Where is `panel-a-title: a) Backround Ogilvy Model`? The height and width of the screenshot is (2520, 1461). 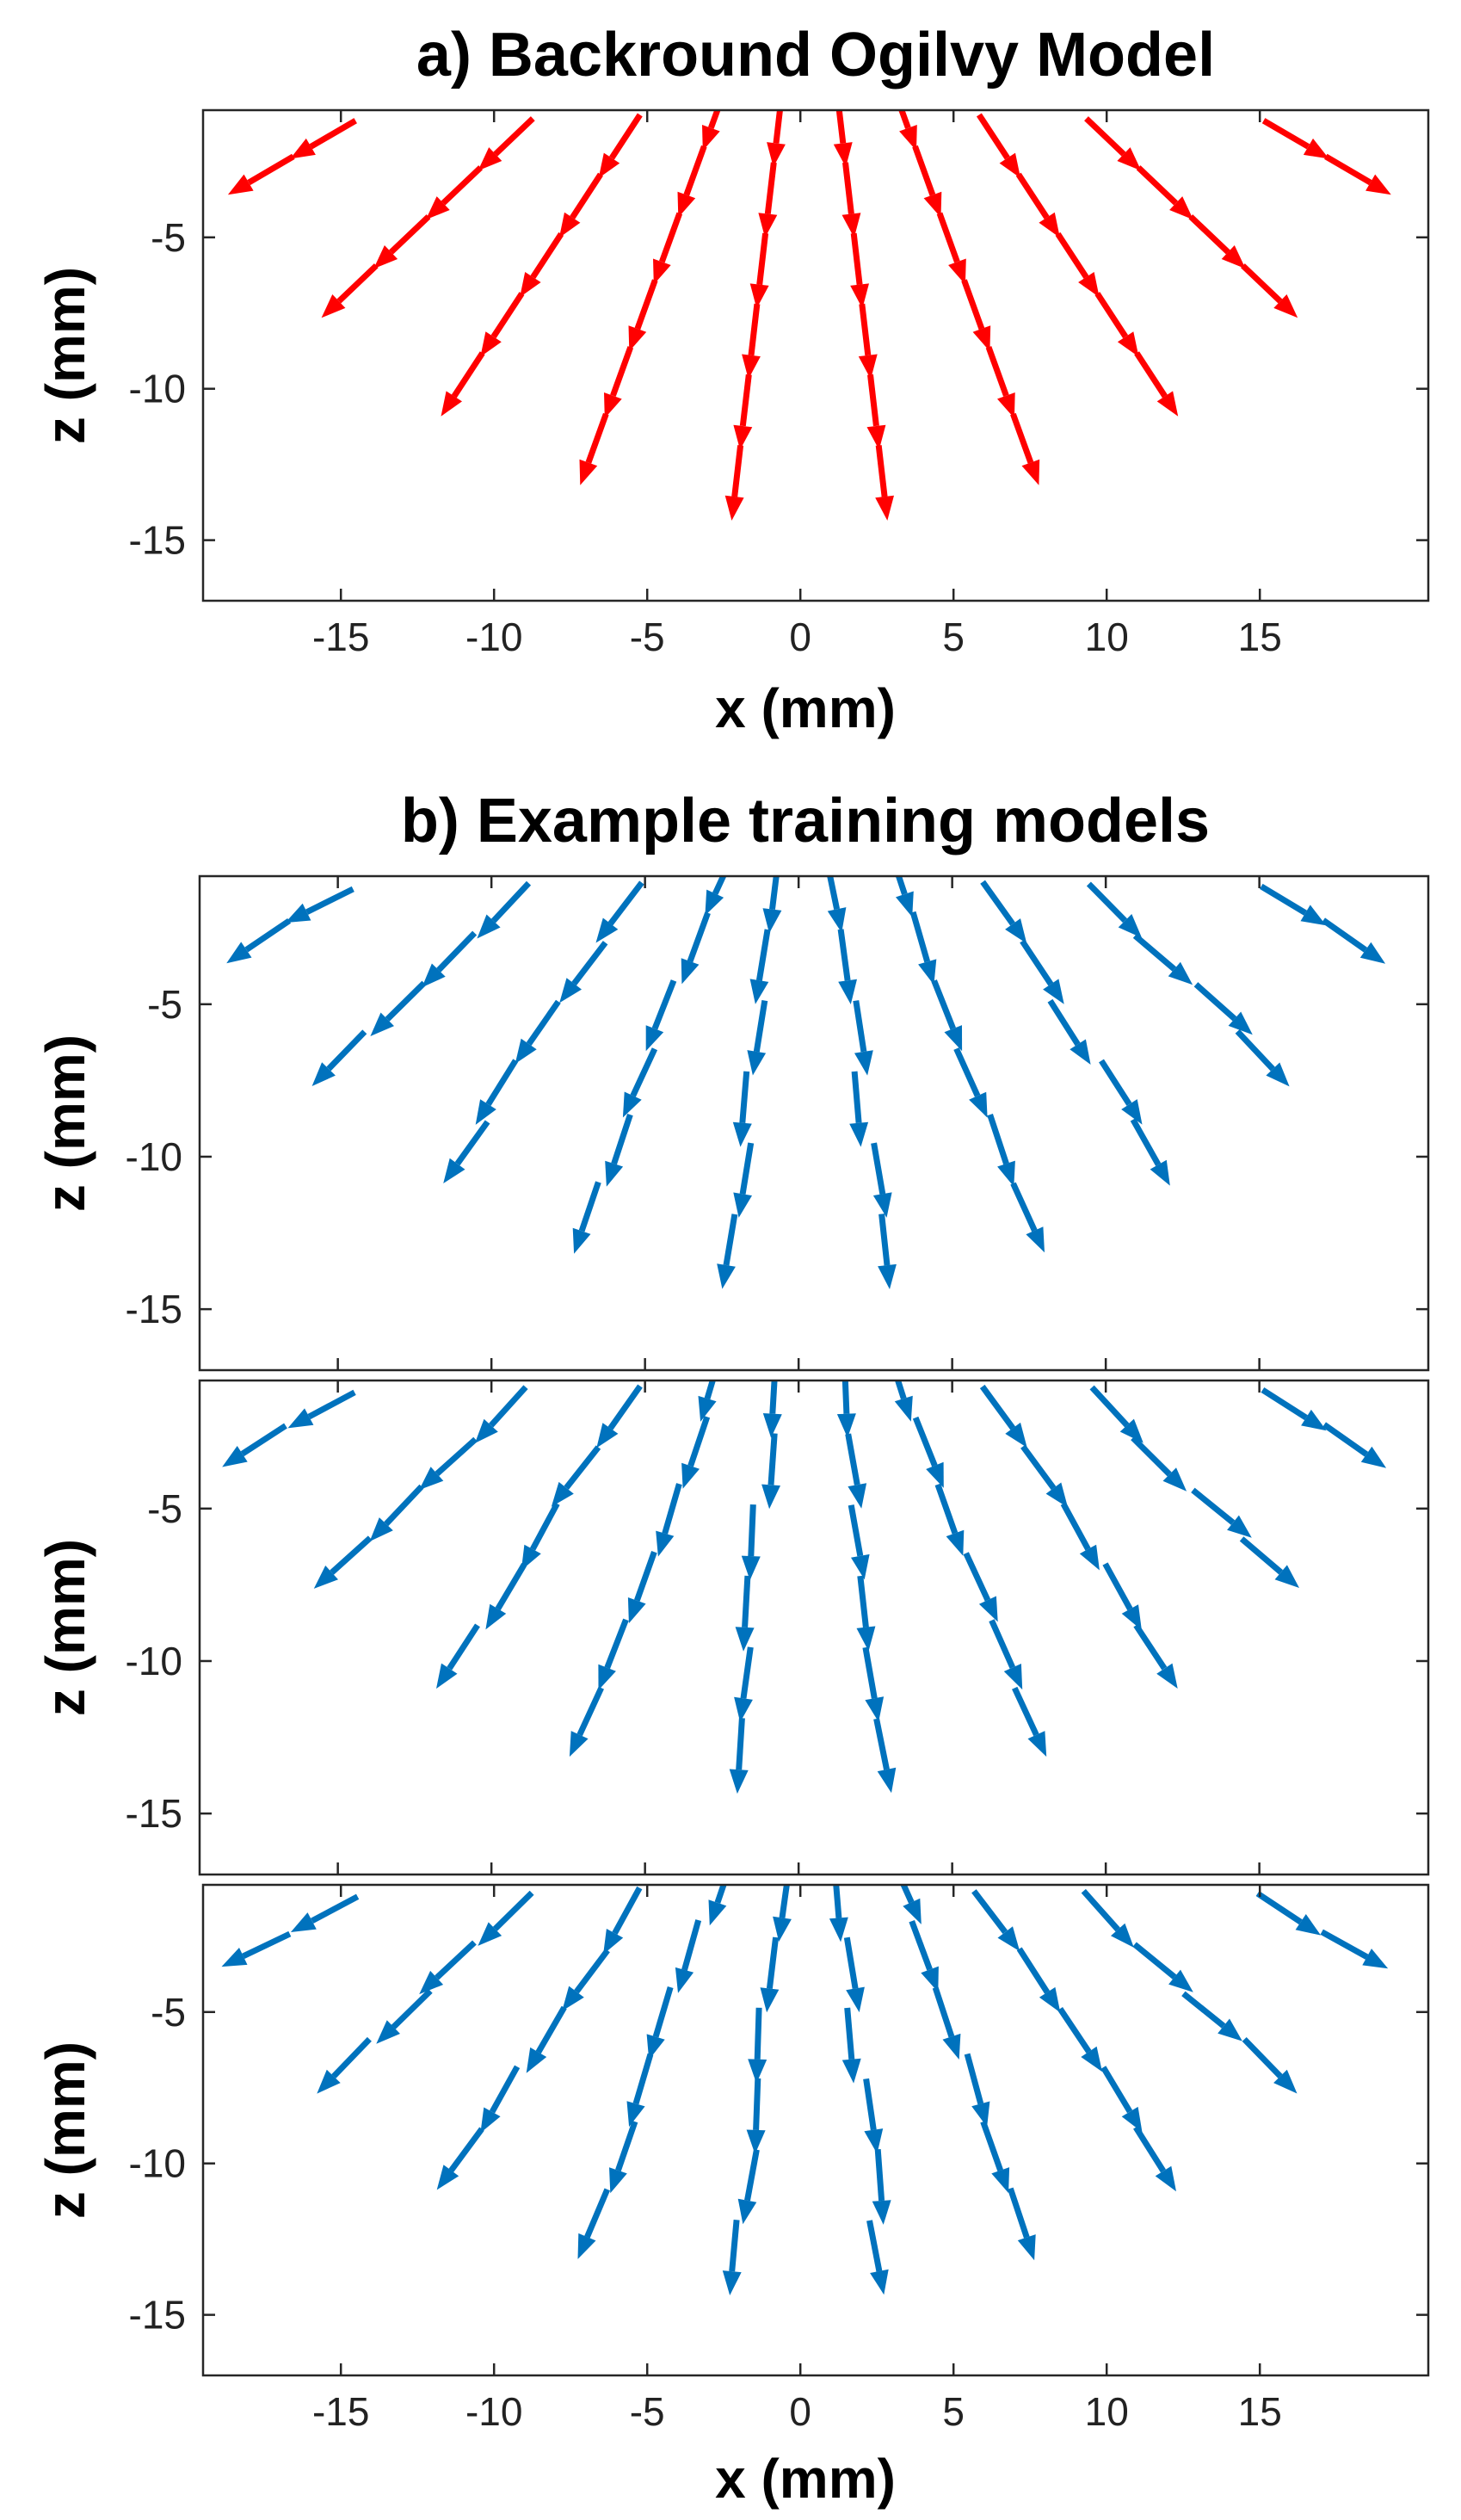 panel-a-title: a) Backround Ogilvy Model is located at coordinates (815, 56).